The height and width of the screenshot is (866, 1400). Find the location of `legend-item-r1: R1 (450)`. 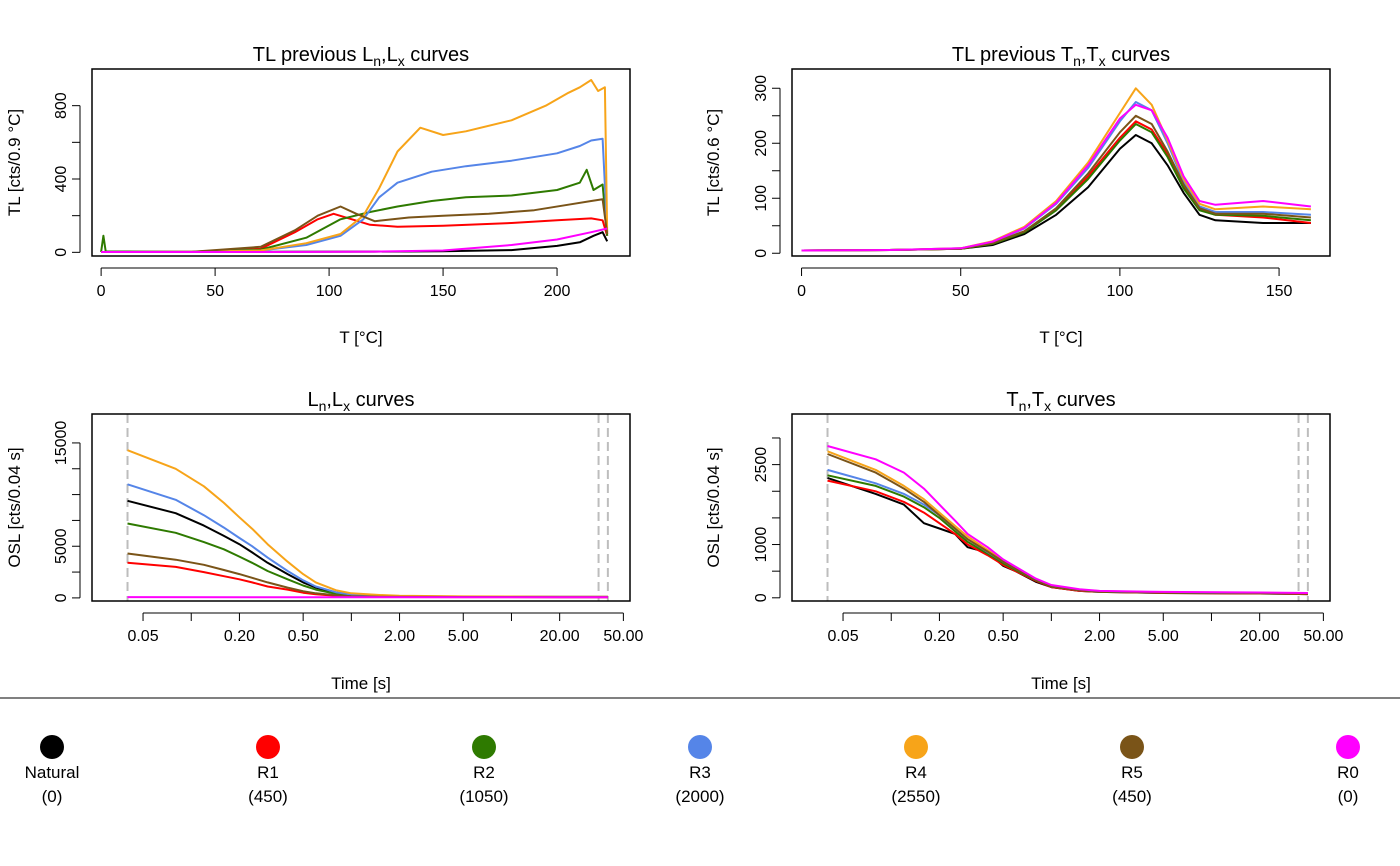

legend-item-r1: R1 (450) is located at coordinates (268, 770).